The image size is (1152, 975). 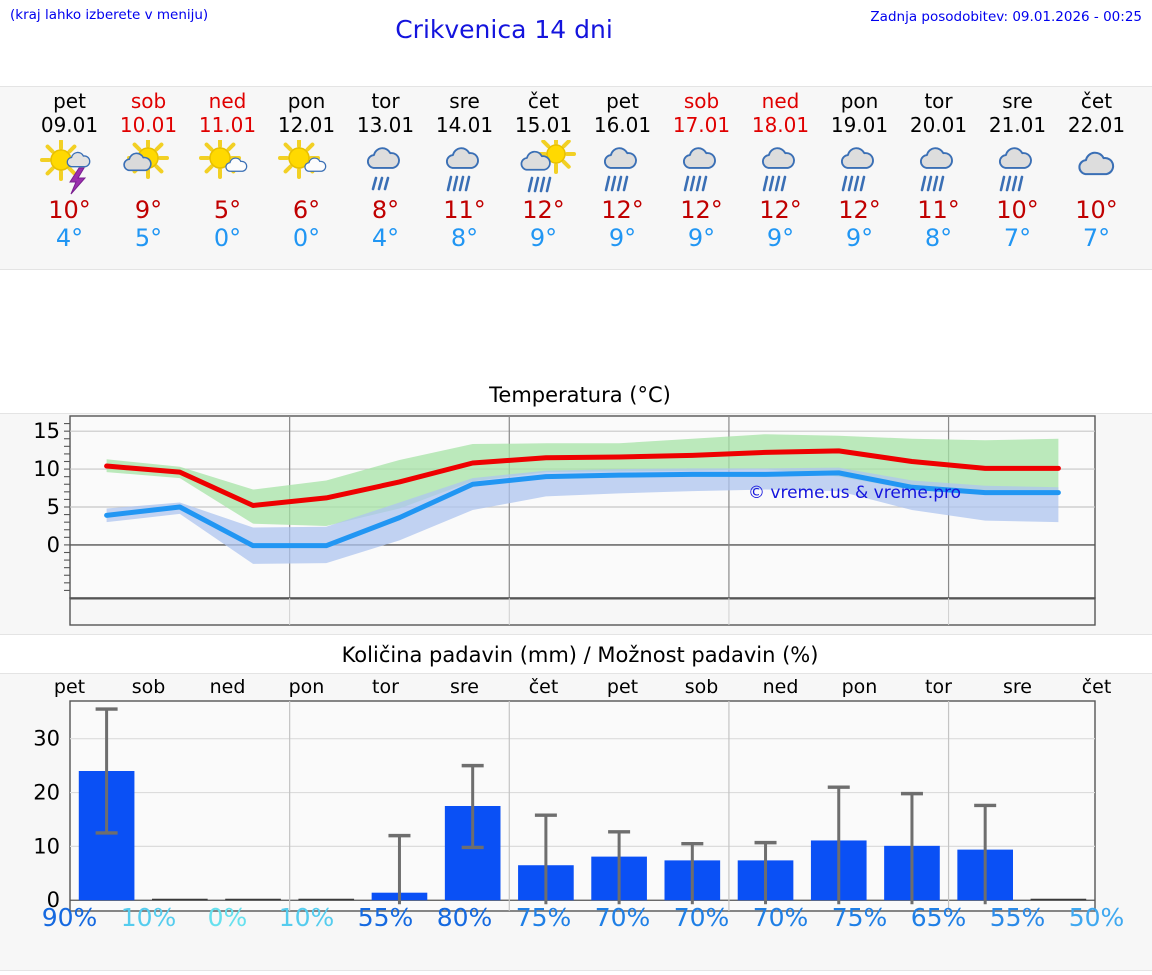 I want to click on sun-small-cloud-icon, so click(x=306, y=168).